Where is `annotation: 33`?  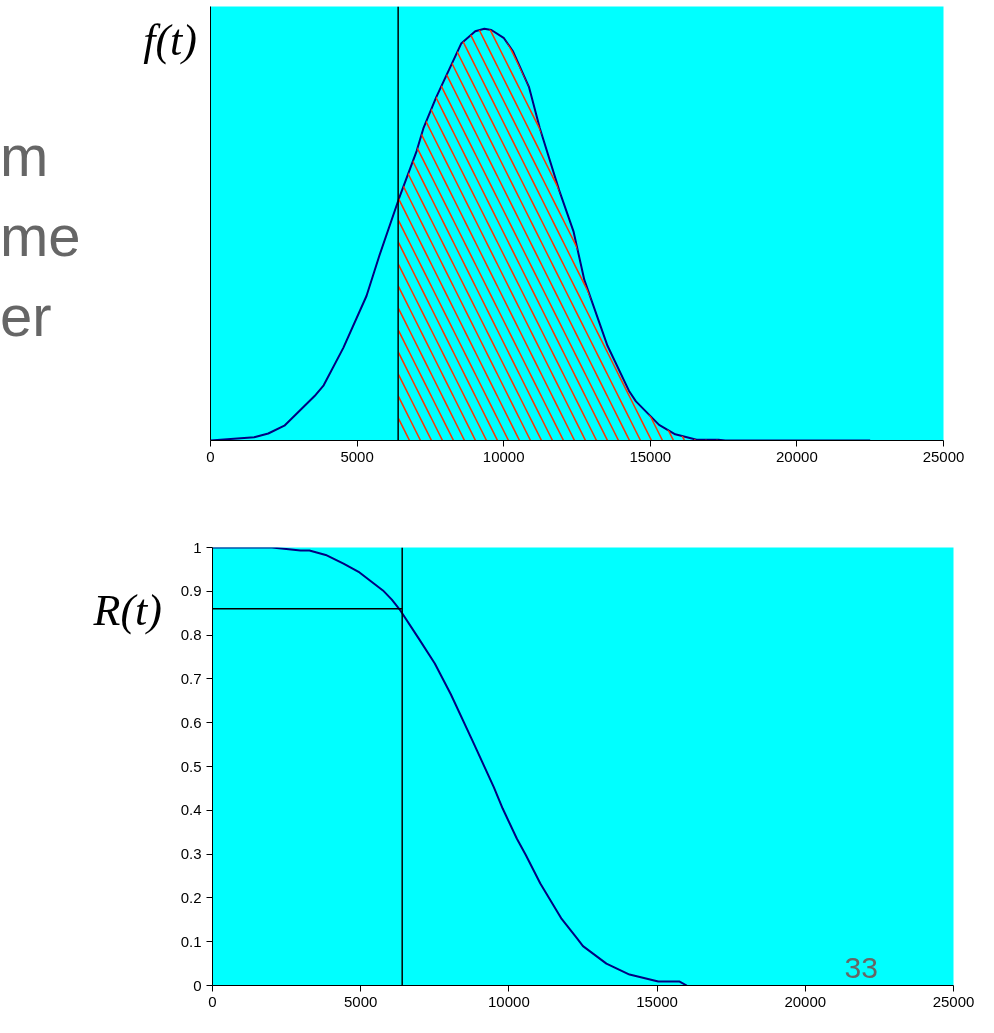
annotation: 33 is located at coordinates (861, 967).